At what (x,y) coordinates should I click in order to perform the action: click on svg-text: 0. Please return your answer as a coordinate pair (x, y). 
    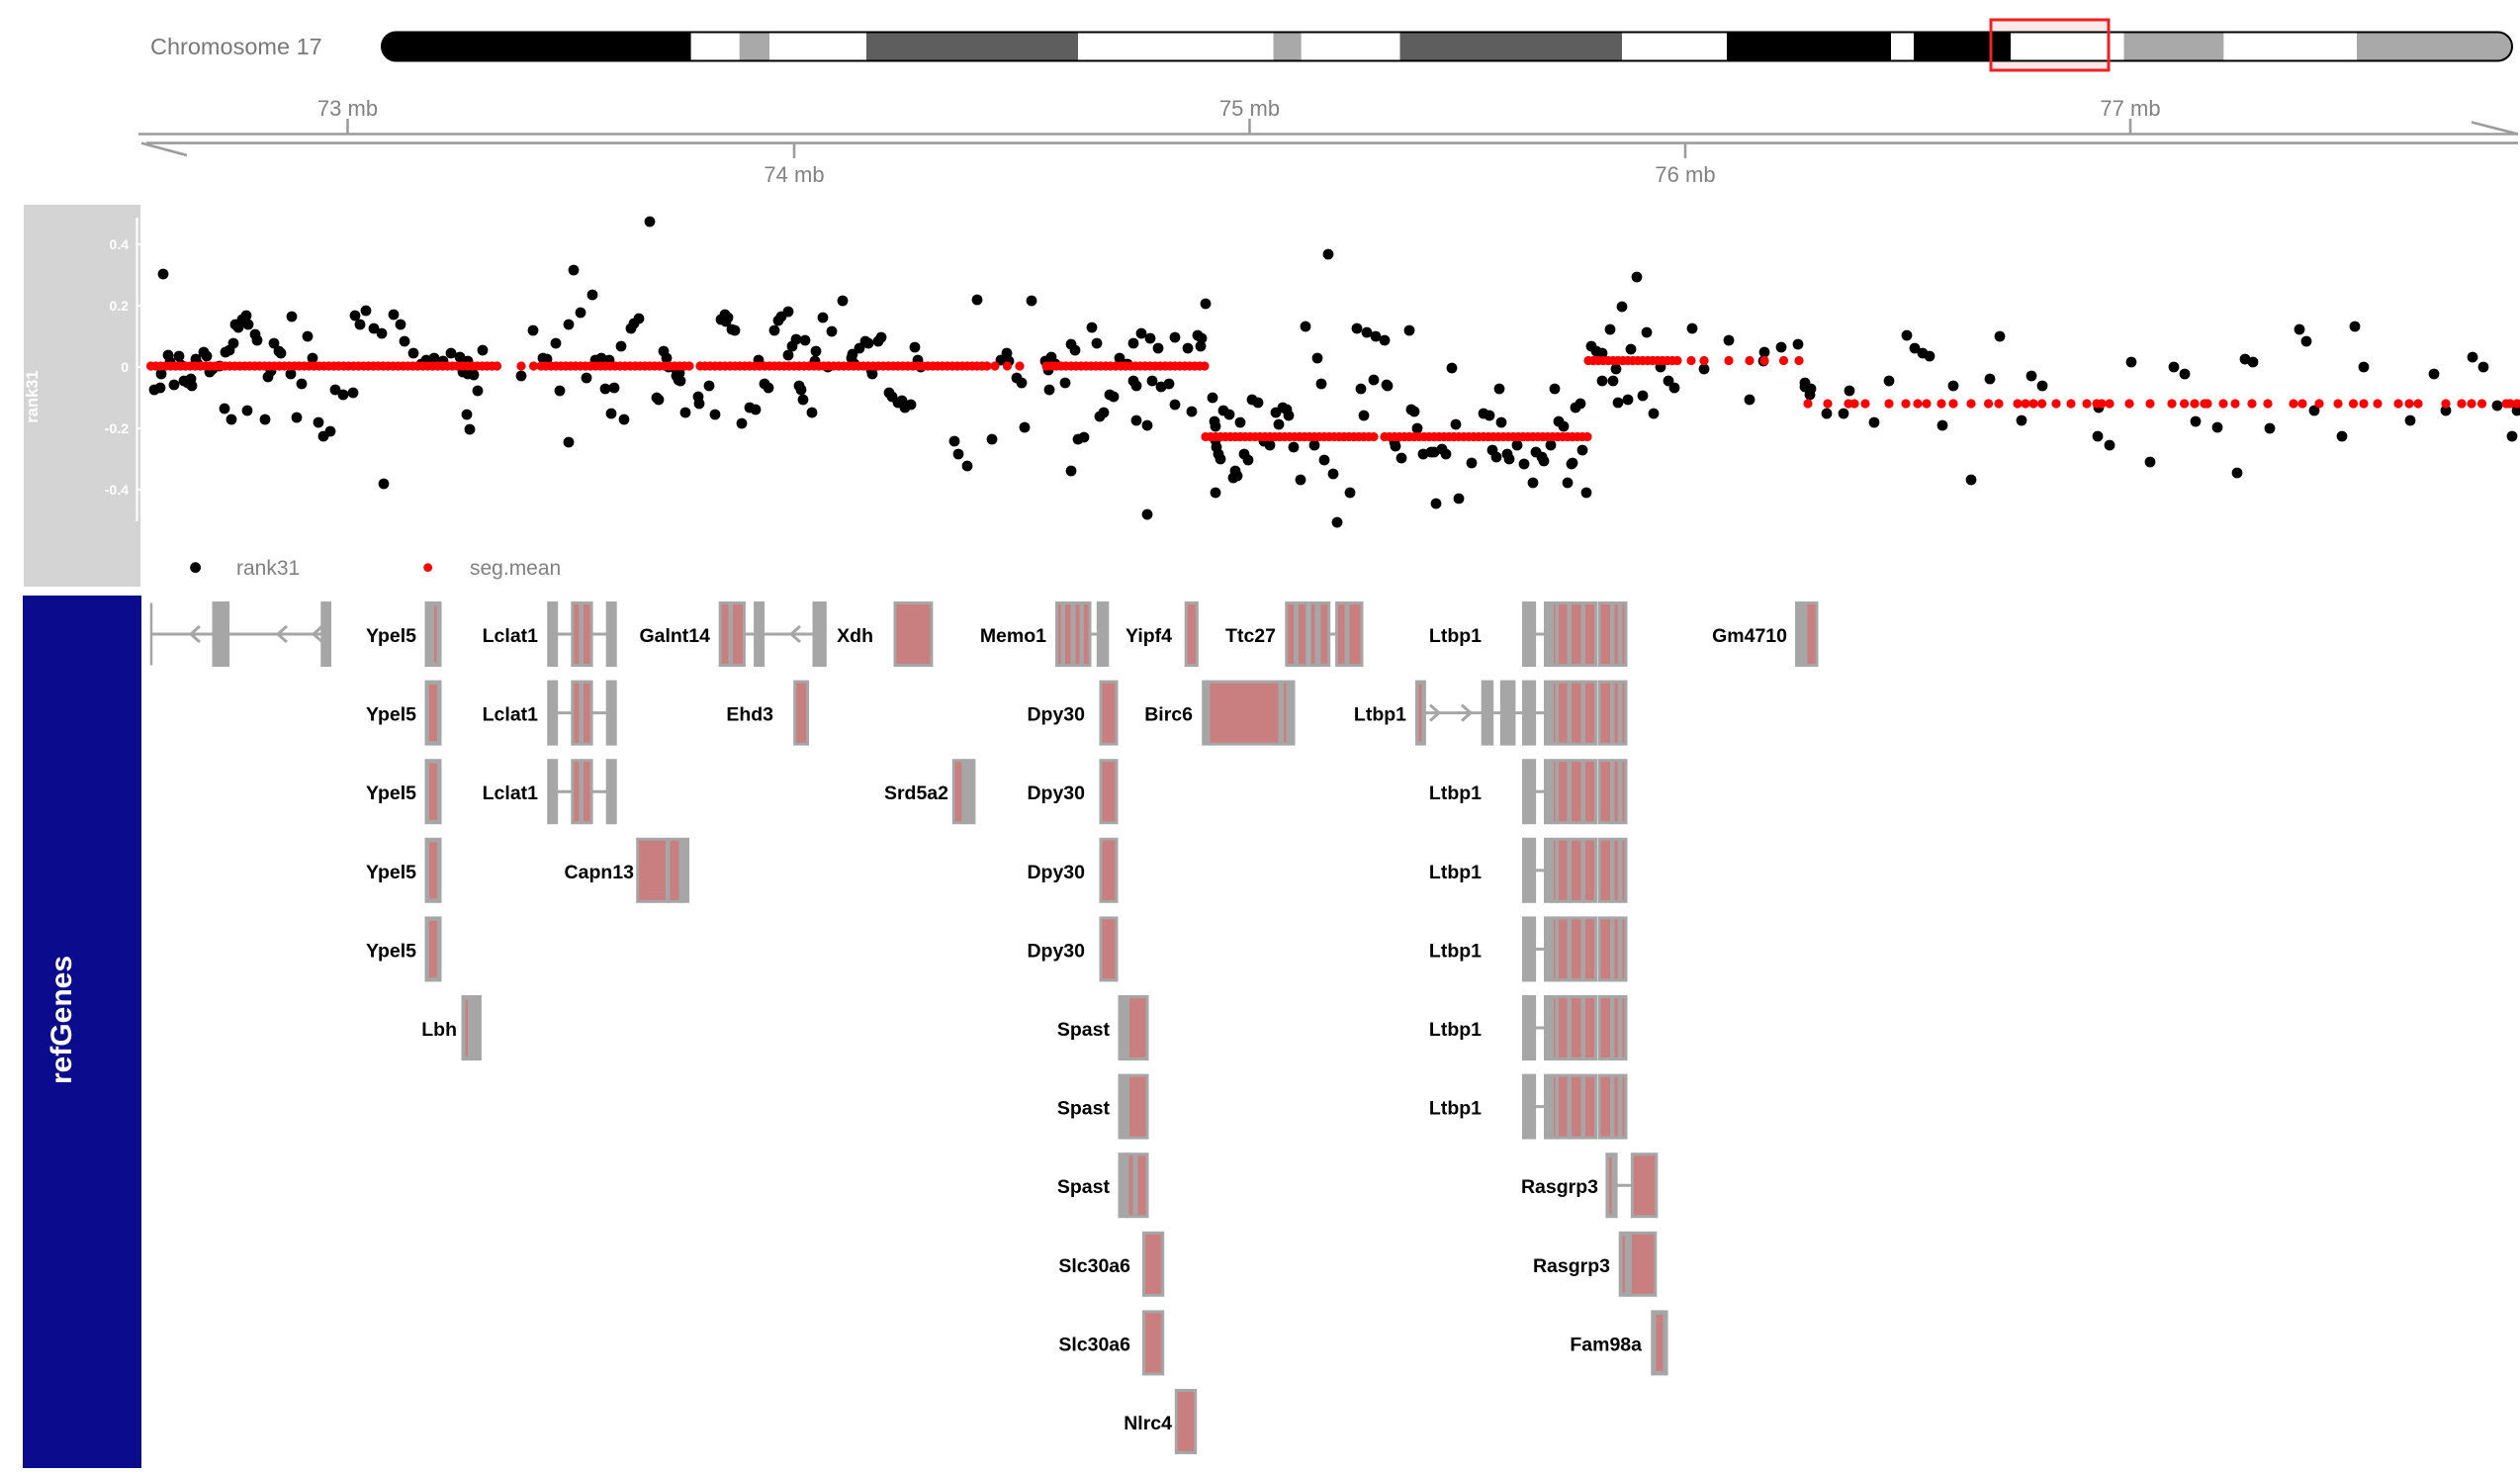
    Looking at the image, I should click on (125, 367).